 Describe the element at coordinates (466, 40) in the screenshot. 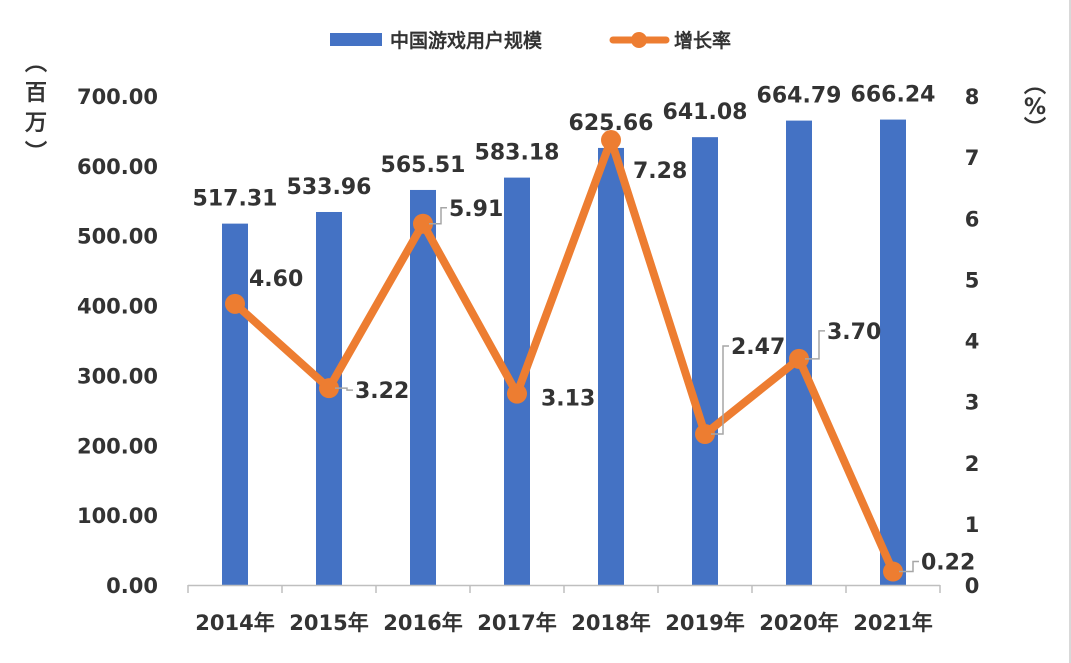

I see `legend-bar-label: 中国游戏用户规模` at that location.